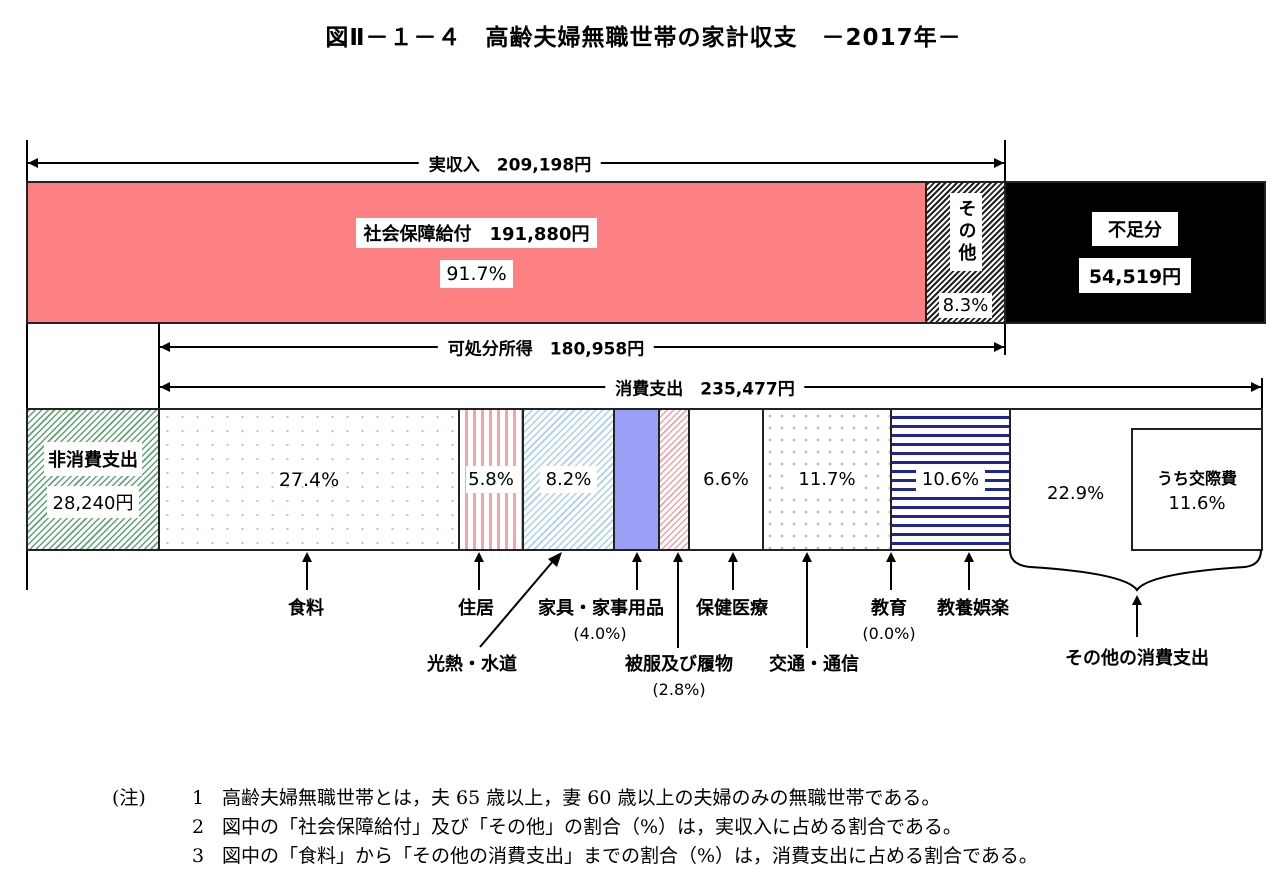  Describe the element at coordinates (674, 479) in the screenshot. I see `segment-clothing` at that location.